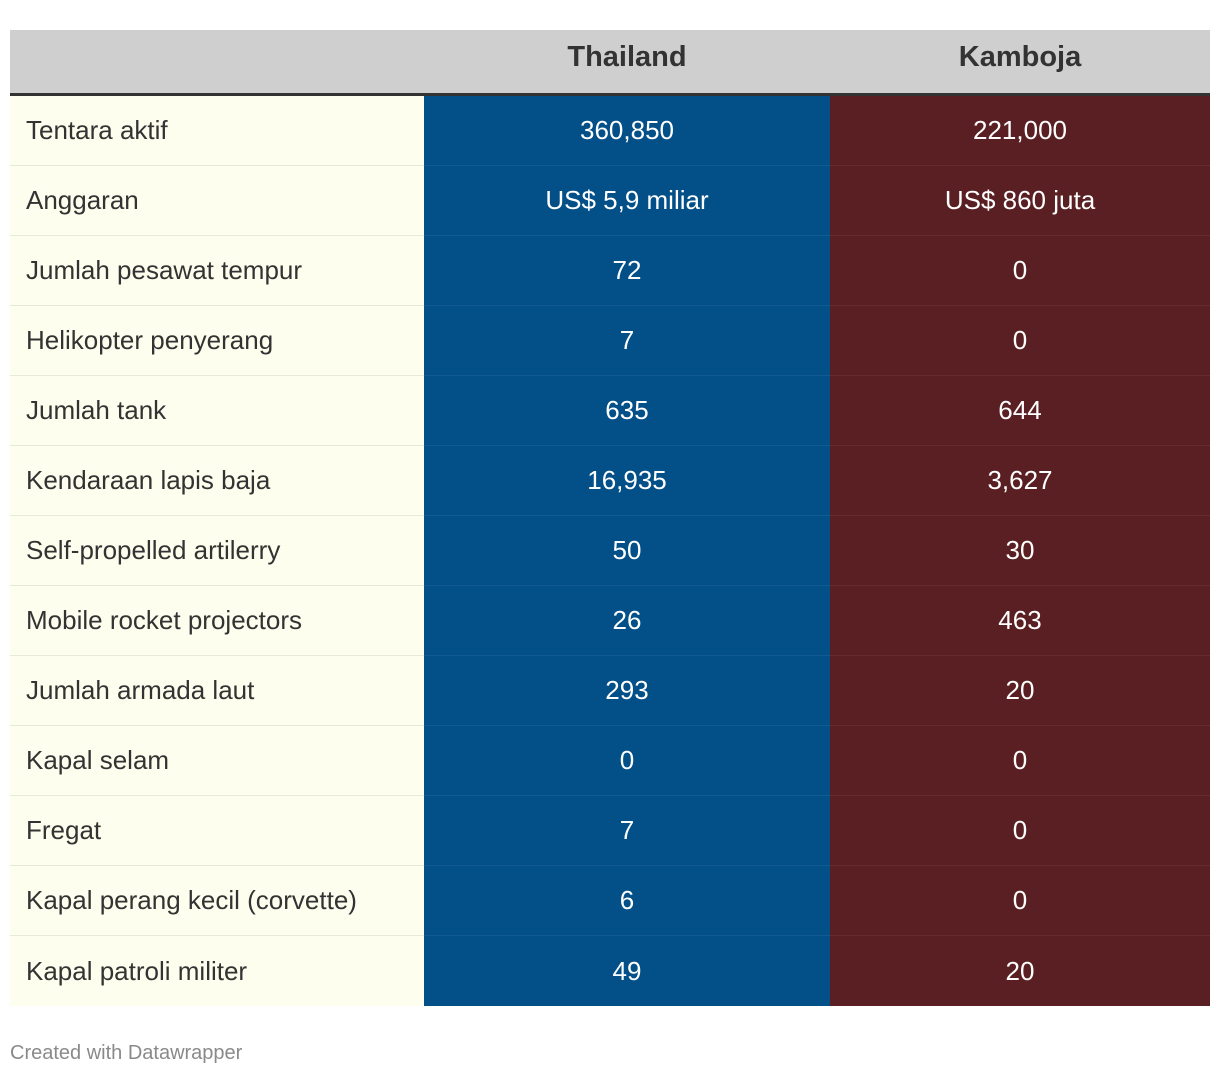 Image resolution: width=1220 pixels, height=1078 pixels. I want to click on thailand-value: 360,850, so click(627, 131).